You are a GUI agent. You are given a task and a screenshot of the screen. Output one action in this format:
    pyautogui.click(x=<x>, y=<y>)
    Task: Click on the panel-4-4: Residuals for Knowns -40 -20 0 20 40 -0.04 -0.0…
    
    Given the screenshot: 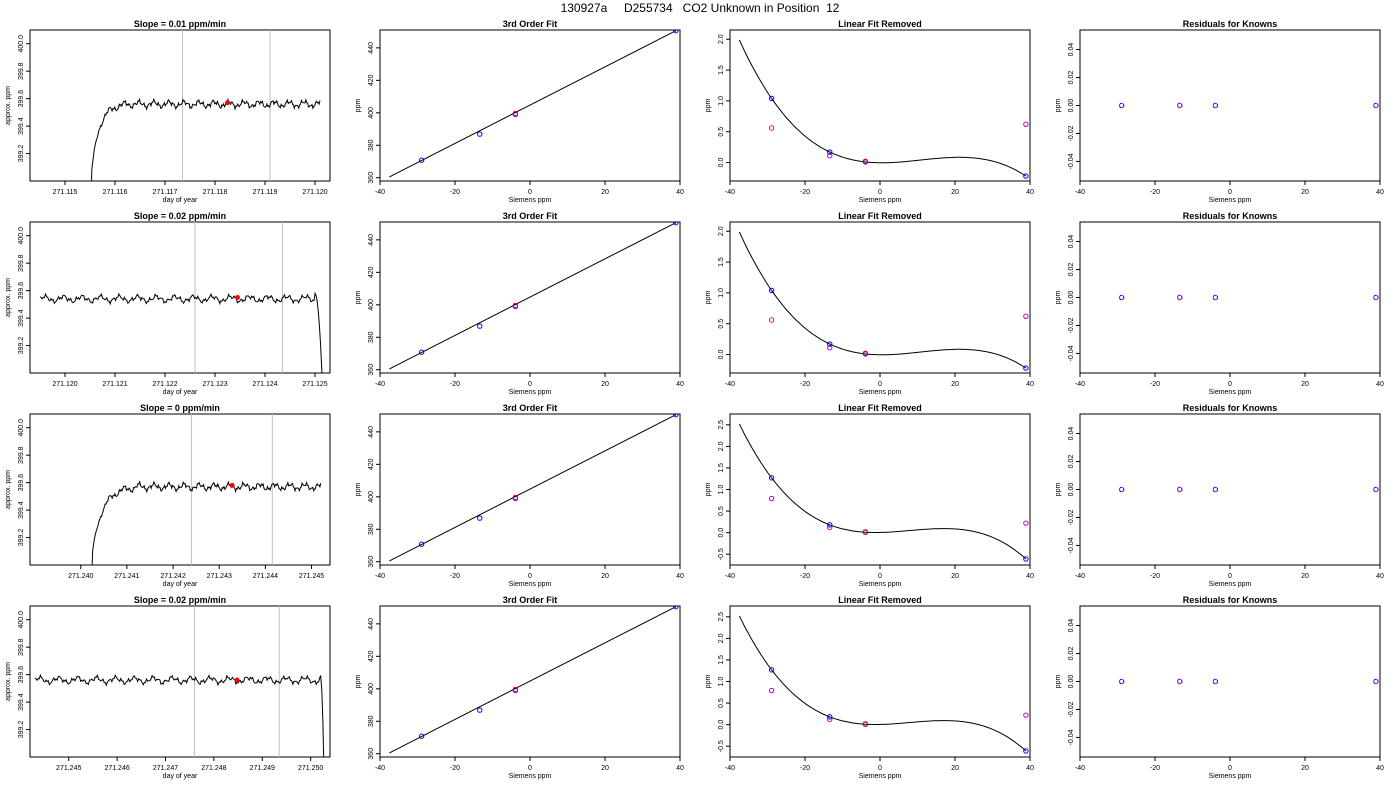 What is the action you would take?
    pyautogui.click(x=1219, y=687)
    